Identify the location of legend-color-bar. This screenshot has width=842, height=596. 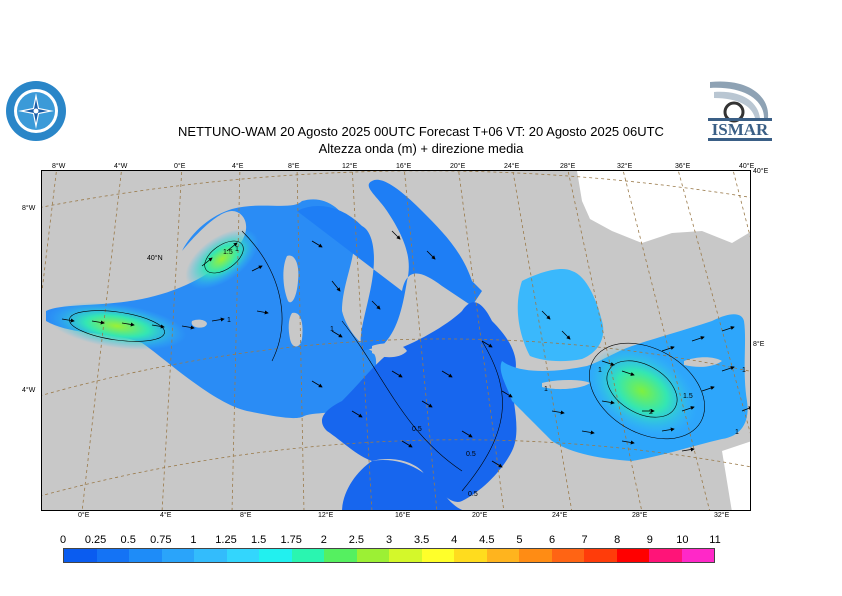
(389, 555).